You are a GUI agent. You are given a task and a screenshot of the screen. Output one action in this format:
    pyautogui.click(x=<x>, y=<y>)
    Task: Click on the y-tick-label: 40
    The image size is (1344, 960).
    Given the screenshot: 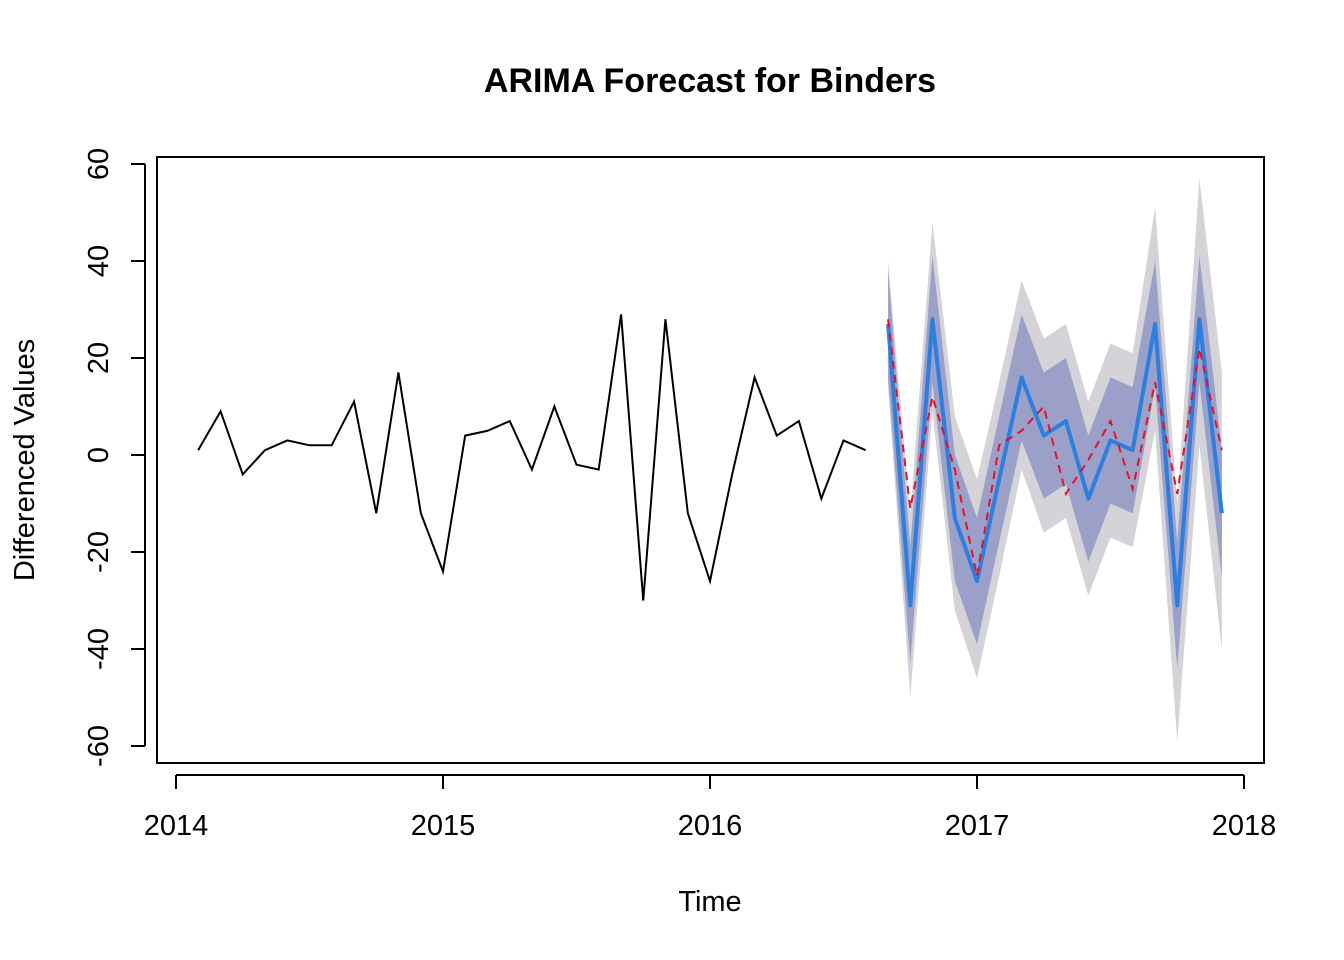 What is the action you would take?
    pyautogui.click(x=99, y=261)
    